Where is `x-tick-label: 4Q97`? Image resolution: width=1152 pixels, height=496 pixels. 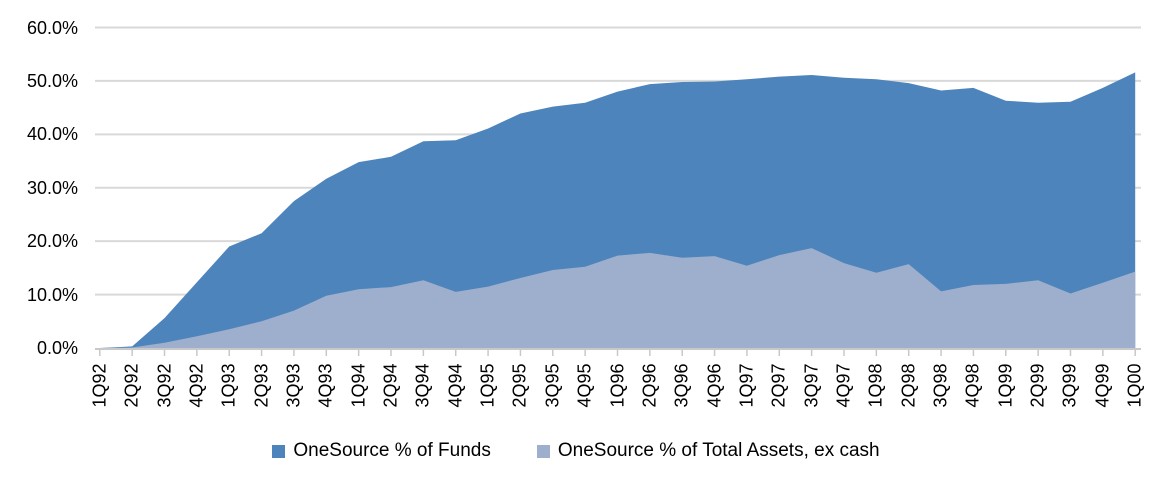 x-tick-label: 4Q97 is located at coordinates (843, 385).